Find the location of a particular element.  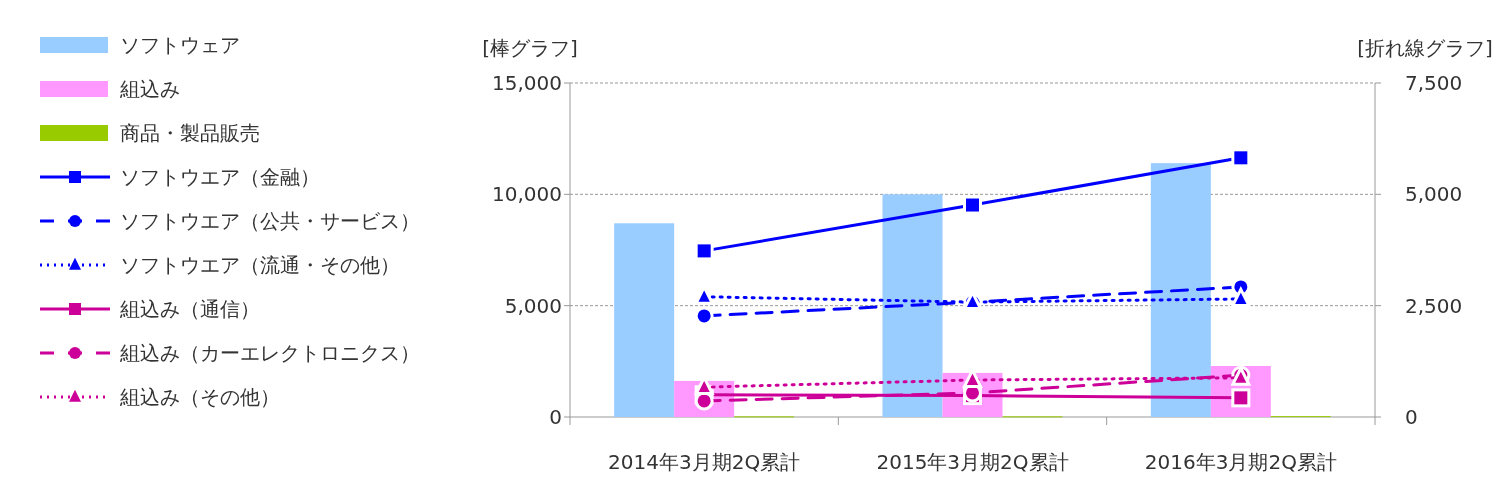

legend-label: ソフトウエア（金融） is located at coordinates (220, 177).